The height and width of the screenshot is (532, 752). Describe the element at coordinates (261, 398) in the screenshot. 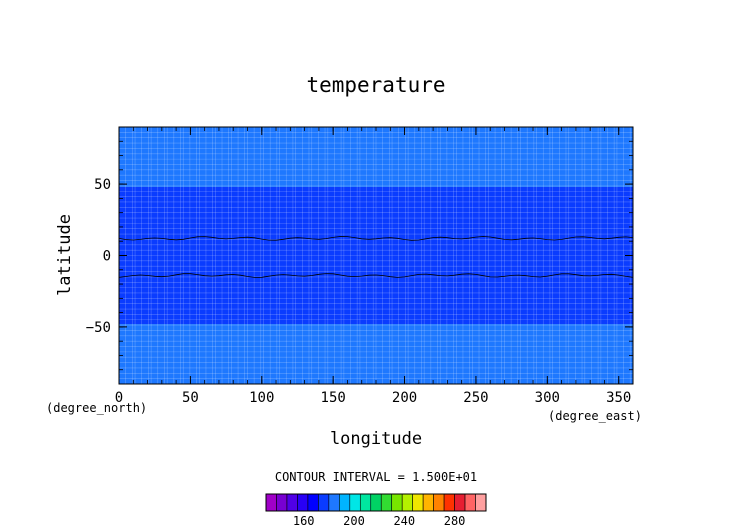

I see `x-tick-label: 100` at that location.